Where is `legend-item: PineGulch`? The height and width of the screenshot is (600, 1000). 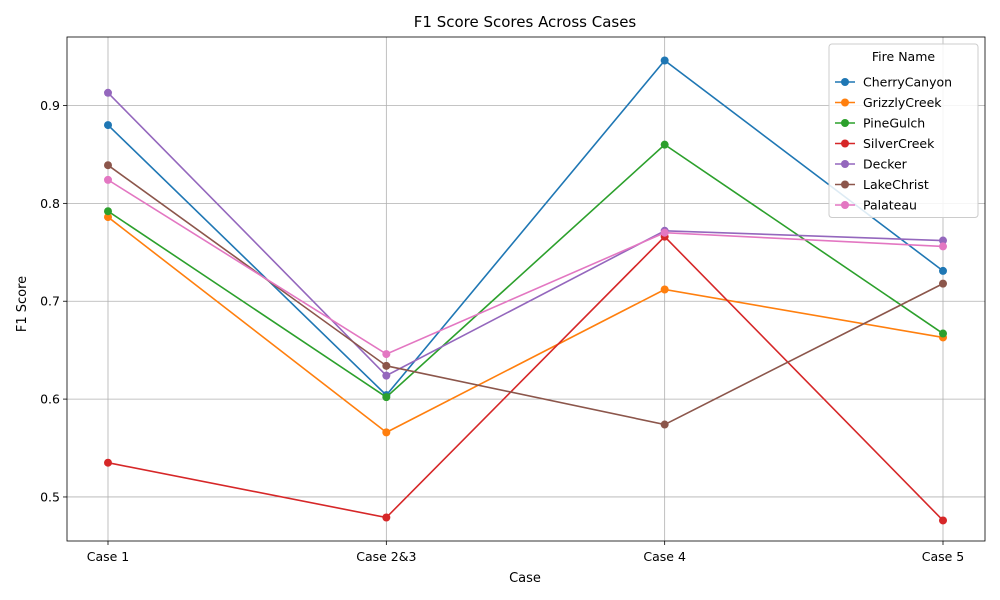
legend-item: PineGulch is located at coordinates (880, 123).